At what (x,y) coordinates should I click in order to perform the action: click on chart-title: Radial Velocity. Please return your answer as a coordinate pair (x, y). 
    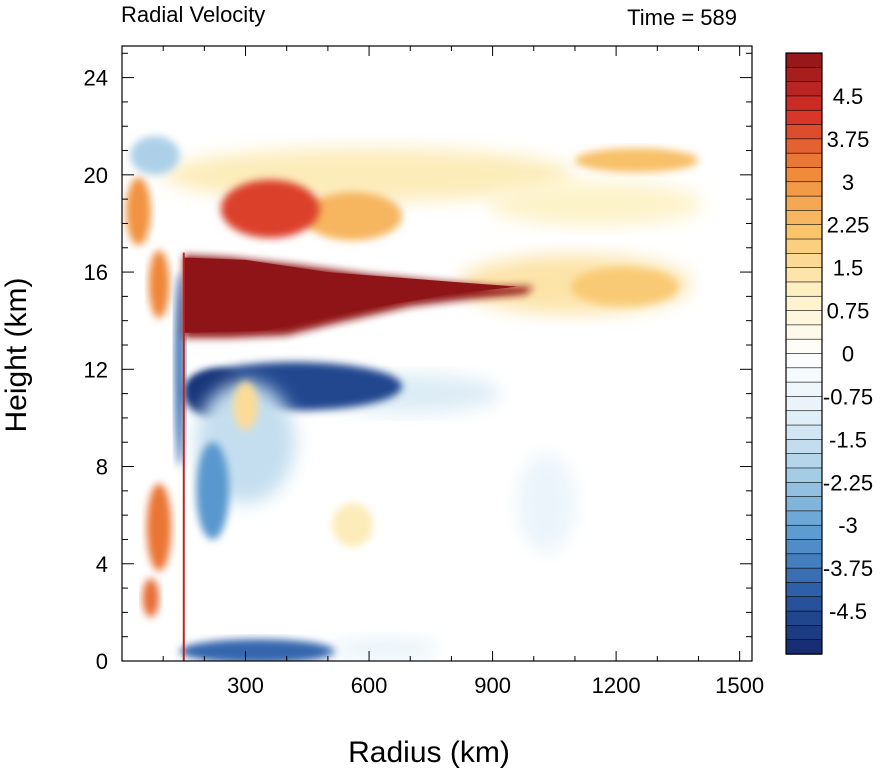
    Looking at the image, I should click on (193, 14).